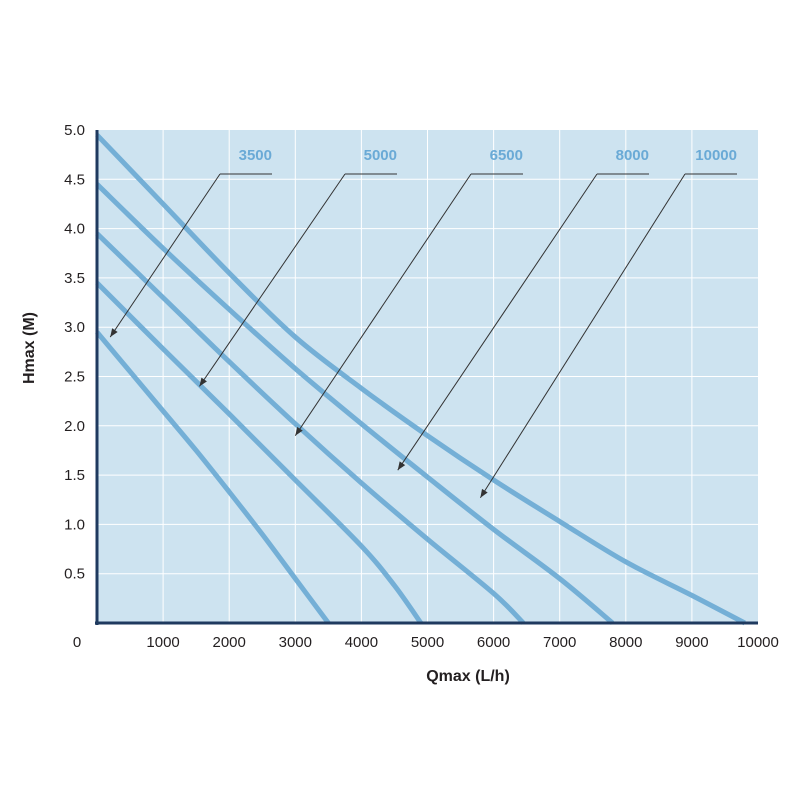 The width and height of the screenshot is (800, 800). I want to click on x-tick-label: 5000, so click(427, 642).